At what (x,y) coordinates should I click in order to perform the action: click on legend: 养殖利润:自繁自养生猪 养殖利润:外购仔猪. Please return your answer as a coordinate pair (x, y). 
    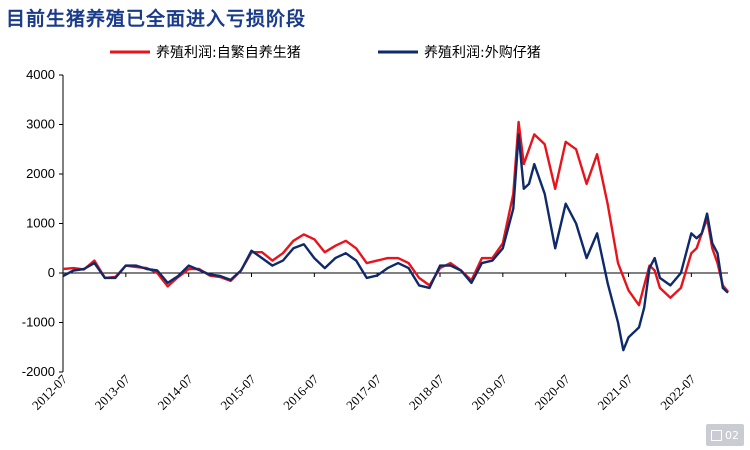
    Looking at the image, I should click on (325, 52).